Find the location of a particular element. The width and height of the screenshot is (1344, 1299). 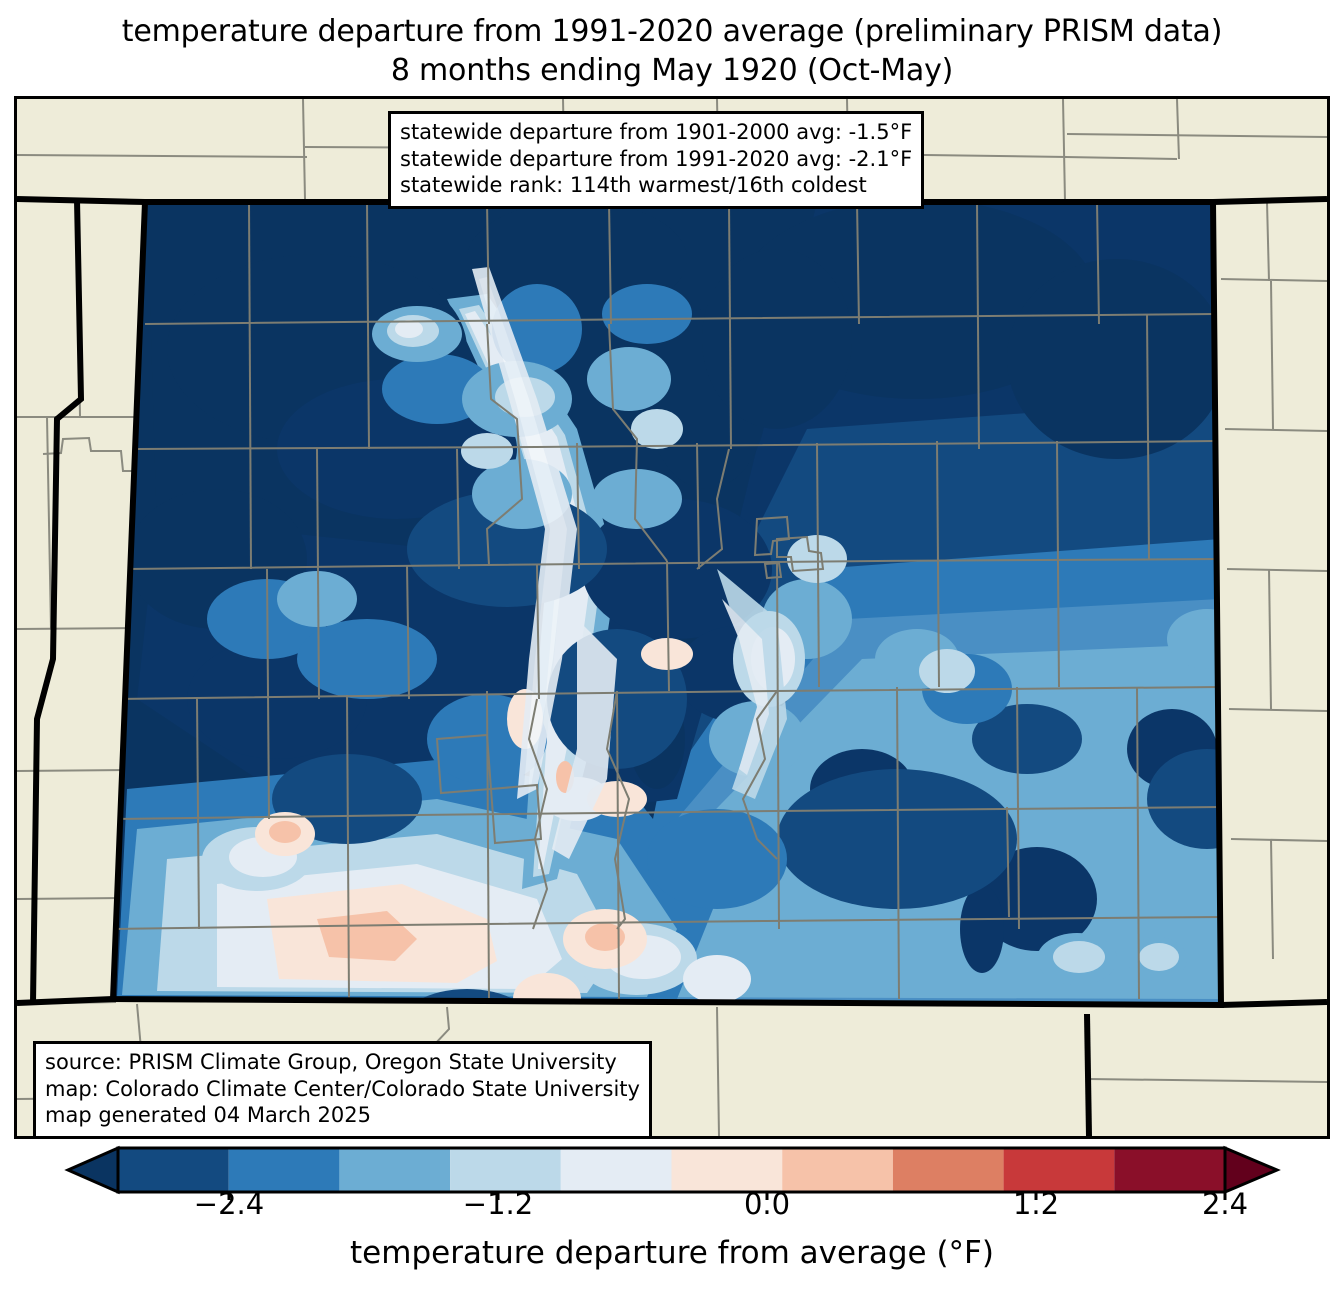

colorbar-under-arrow is located at coordinates (92, 1170).